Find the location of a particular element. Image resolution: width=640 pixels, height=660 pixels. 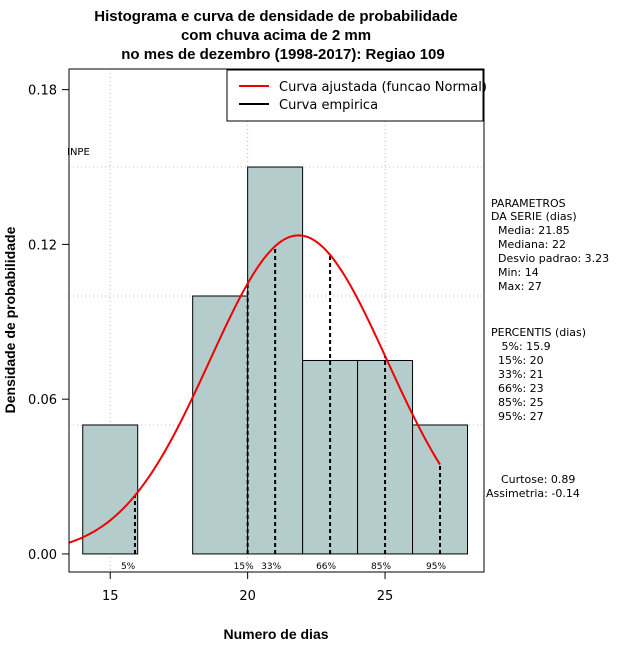

y-axis-label: Densidade de probabilidade is located at coordinates (10, 319).